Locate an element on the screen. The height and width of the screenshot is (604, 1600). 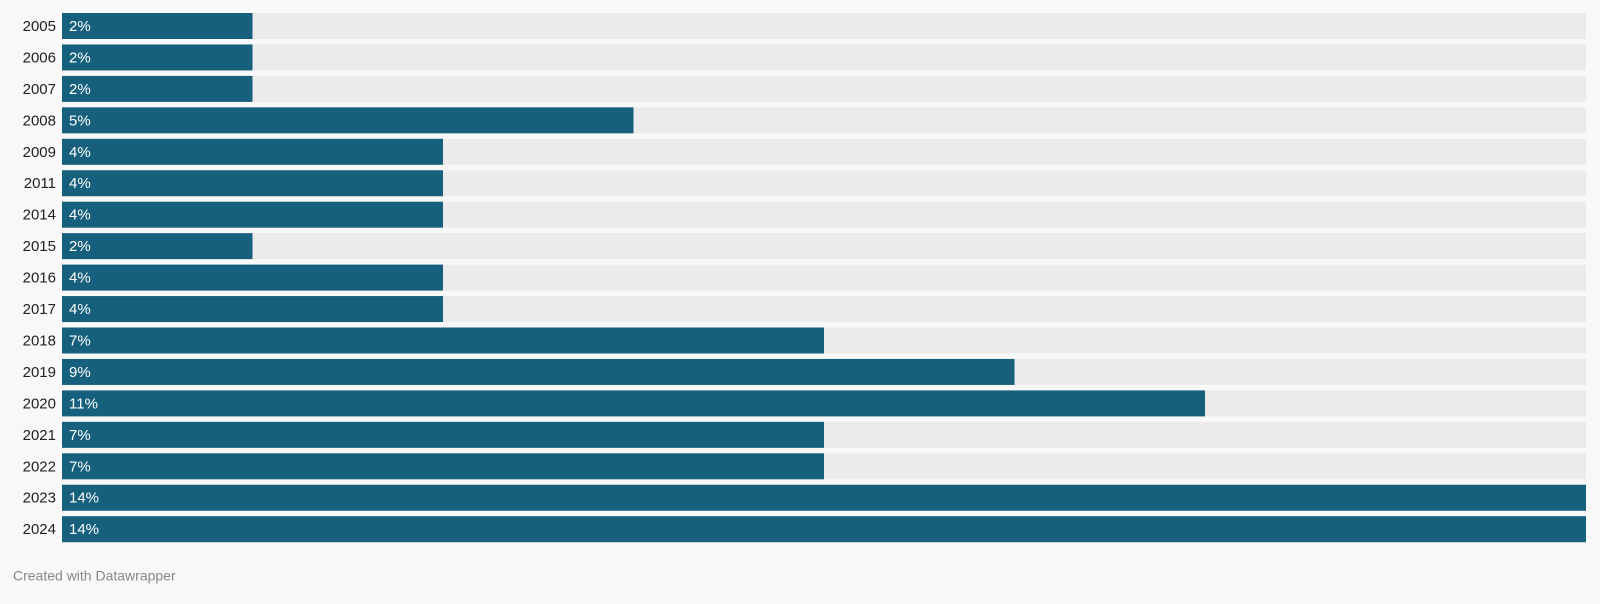
category-label: 2023 is located at coordinates (39, 498).